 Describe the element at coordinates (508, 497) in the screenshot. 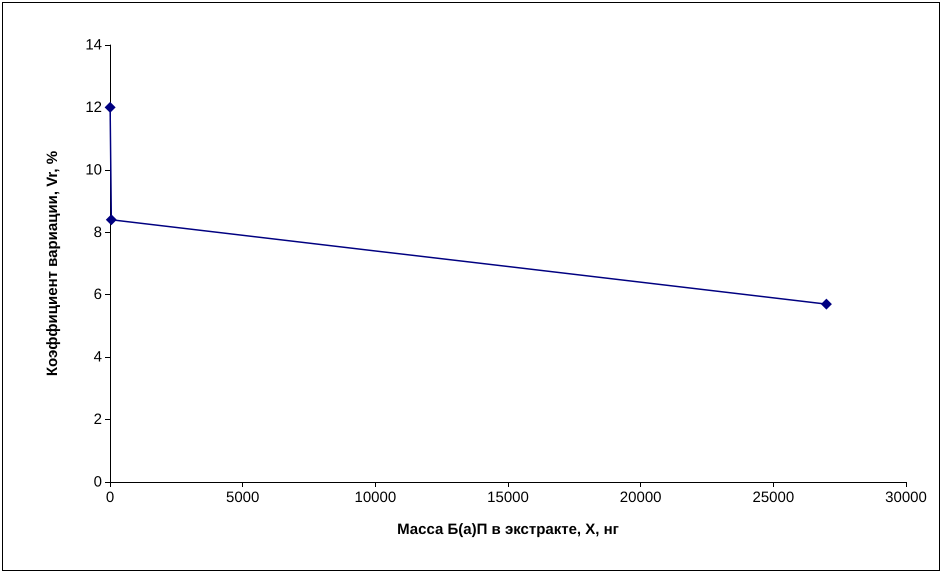

I see `x-tick-label: 15000` at that location.